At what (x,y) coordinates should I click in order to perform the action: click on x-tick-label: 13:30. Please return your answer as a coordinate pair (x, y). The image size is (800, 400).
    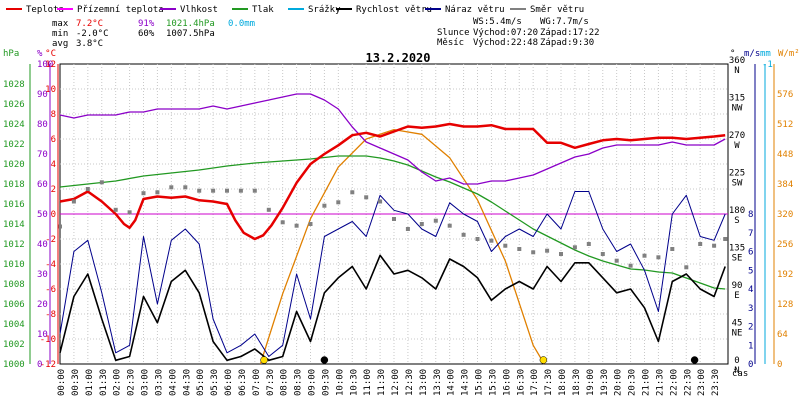
    Looking at the image, I should click on (438, 382).